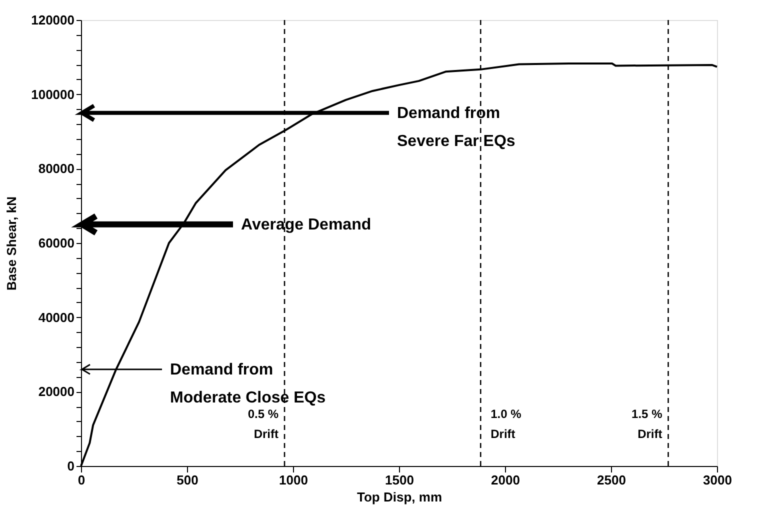 The height and width of the screenshot is (532, 775). I want to click on y-tick-label: 120000, so click(52, 20).